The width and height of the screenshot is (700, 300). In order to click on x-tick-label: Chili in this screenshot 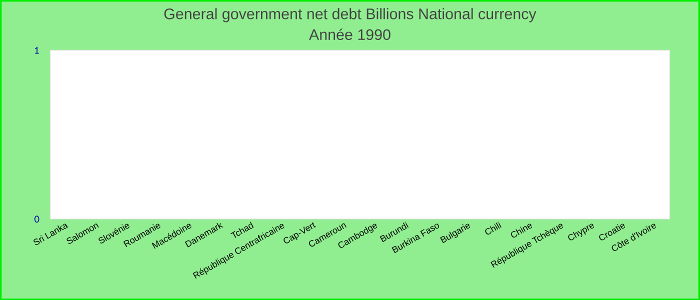, I will do `click(493, 228)`.